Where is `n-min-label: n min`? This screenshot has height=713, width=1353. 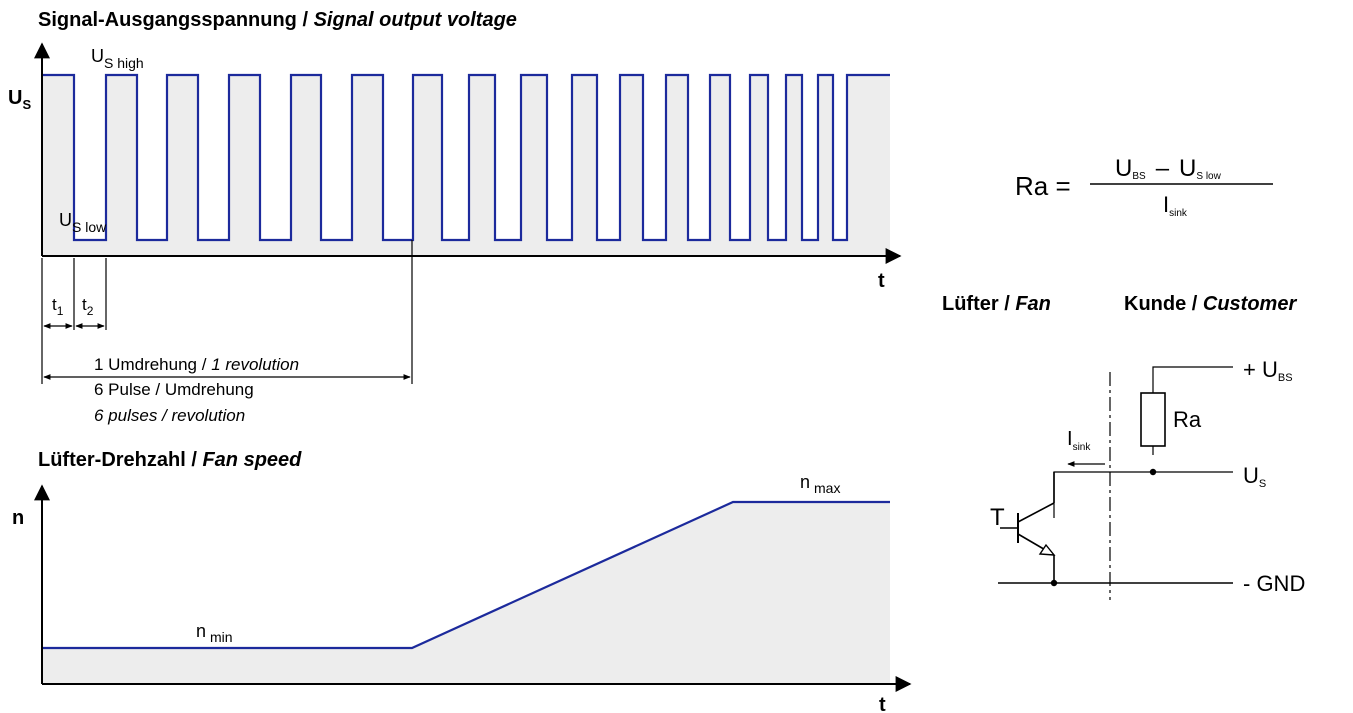 n-min-label: n min is located at coordinates (214, 633).